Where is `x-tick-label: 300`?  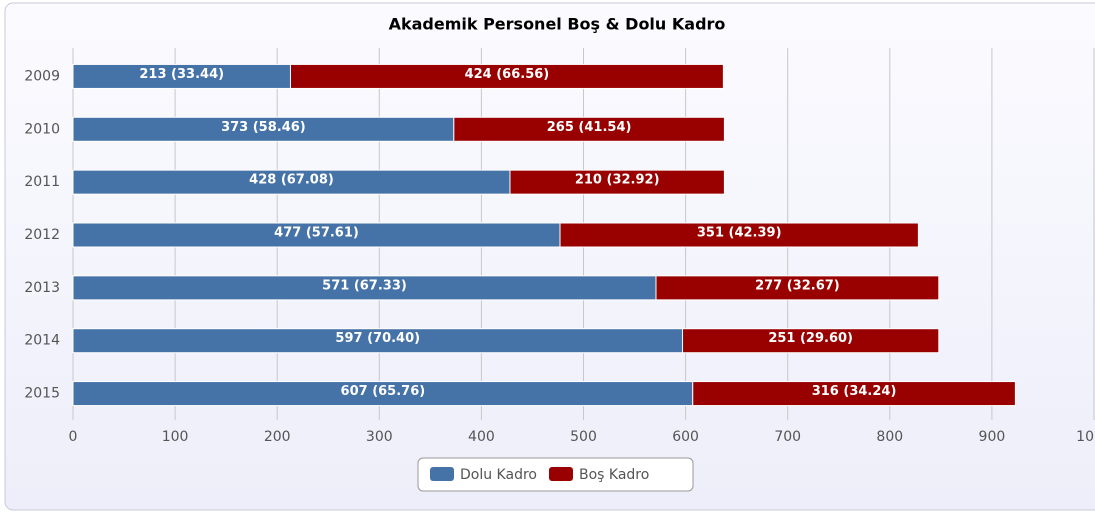 x-tick-label: 300 is located at coordinates (379, 437).